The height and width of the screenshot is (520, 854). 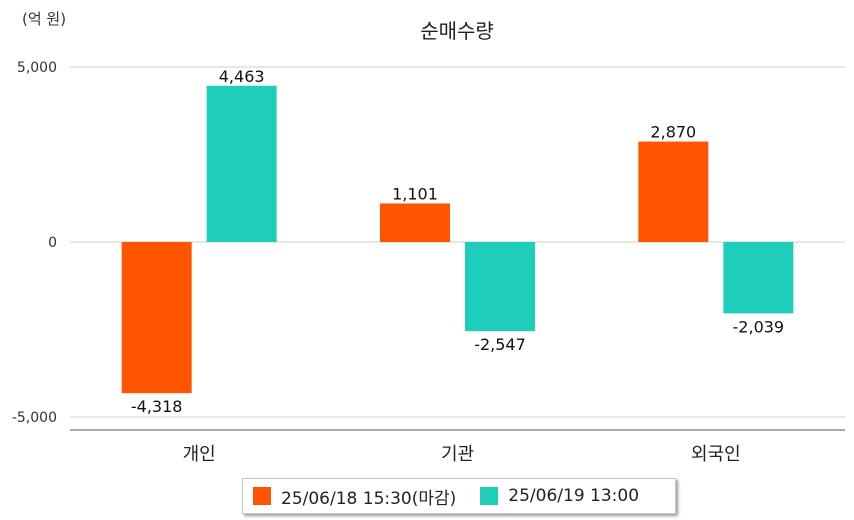 What do you see at coordinates (673, 132) in the screenshot?
I see `data-label: 2,870` at bounding box center [673, 132].